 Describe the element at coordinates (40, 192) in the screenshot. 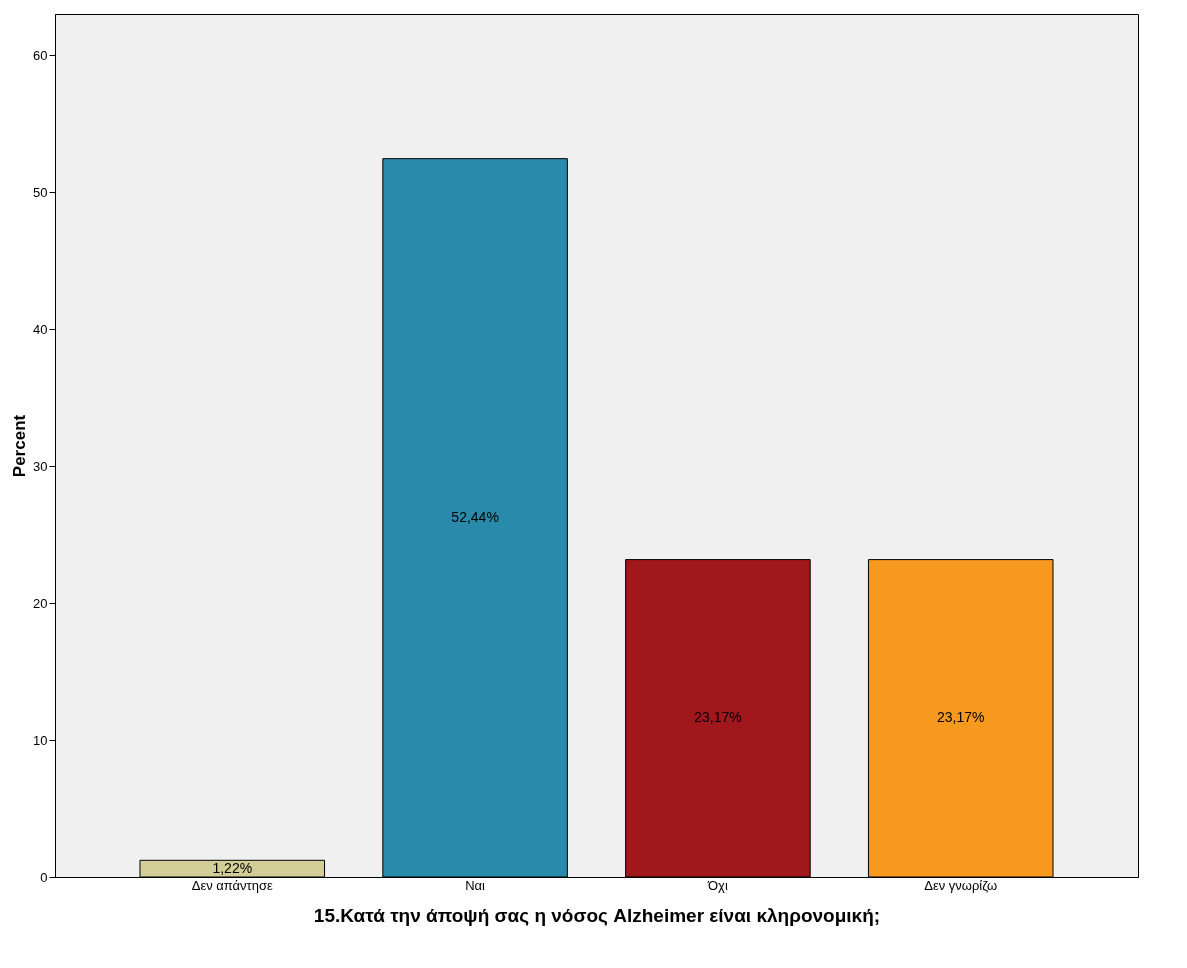

I see `y-tick-label: 50` at that location.